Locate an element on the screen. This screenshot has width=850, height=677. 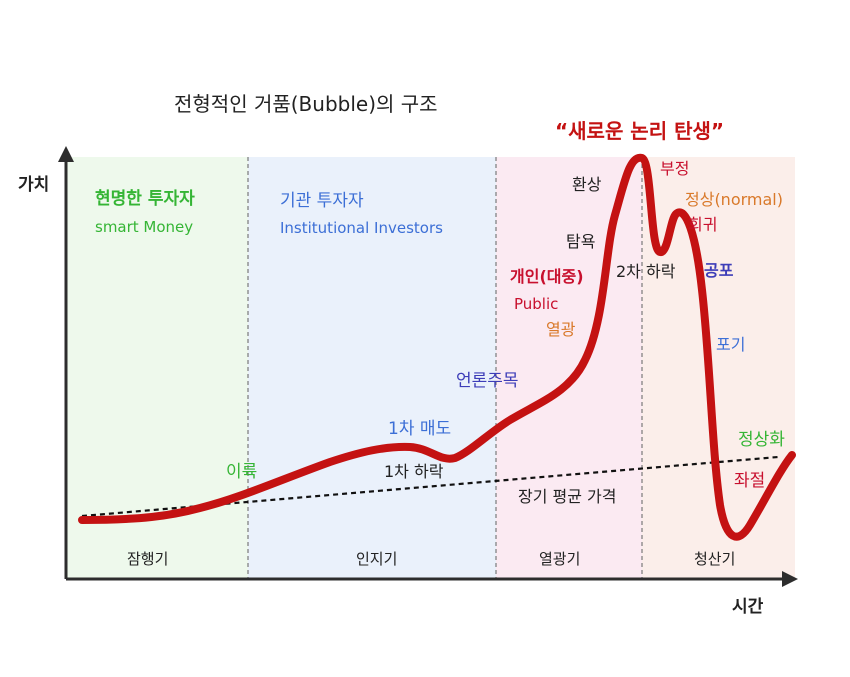
x-axis-label: 시간 is located at coordinates (748, 607).